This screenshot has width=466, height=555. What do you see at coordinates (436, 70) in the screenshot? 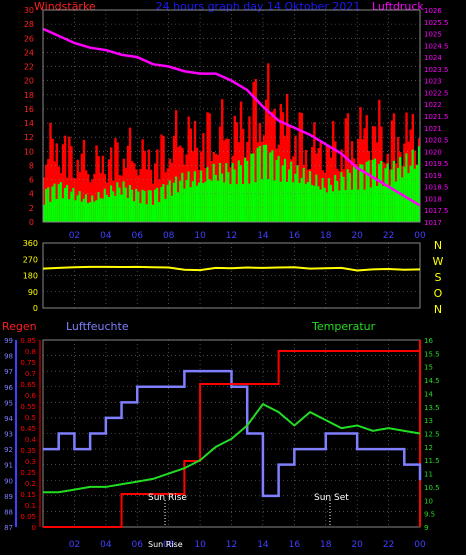
I see `pressure-tick-label: 1023.5` at bounding box center [436, 70].